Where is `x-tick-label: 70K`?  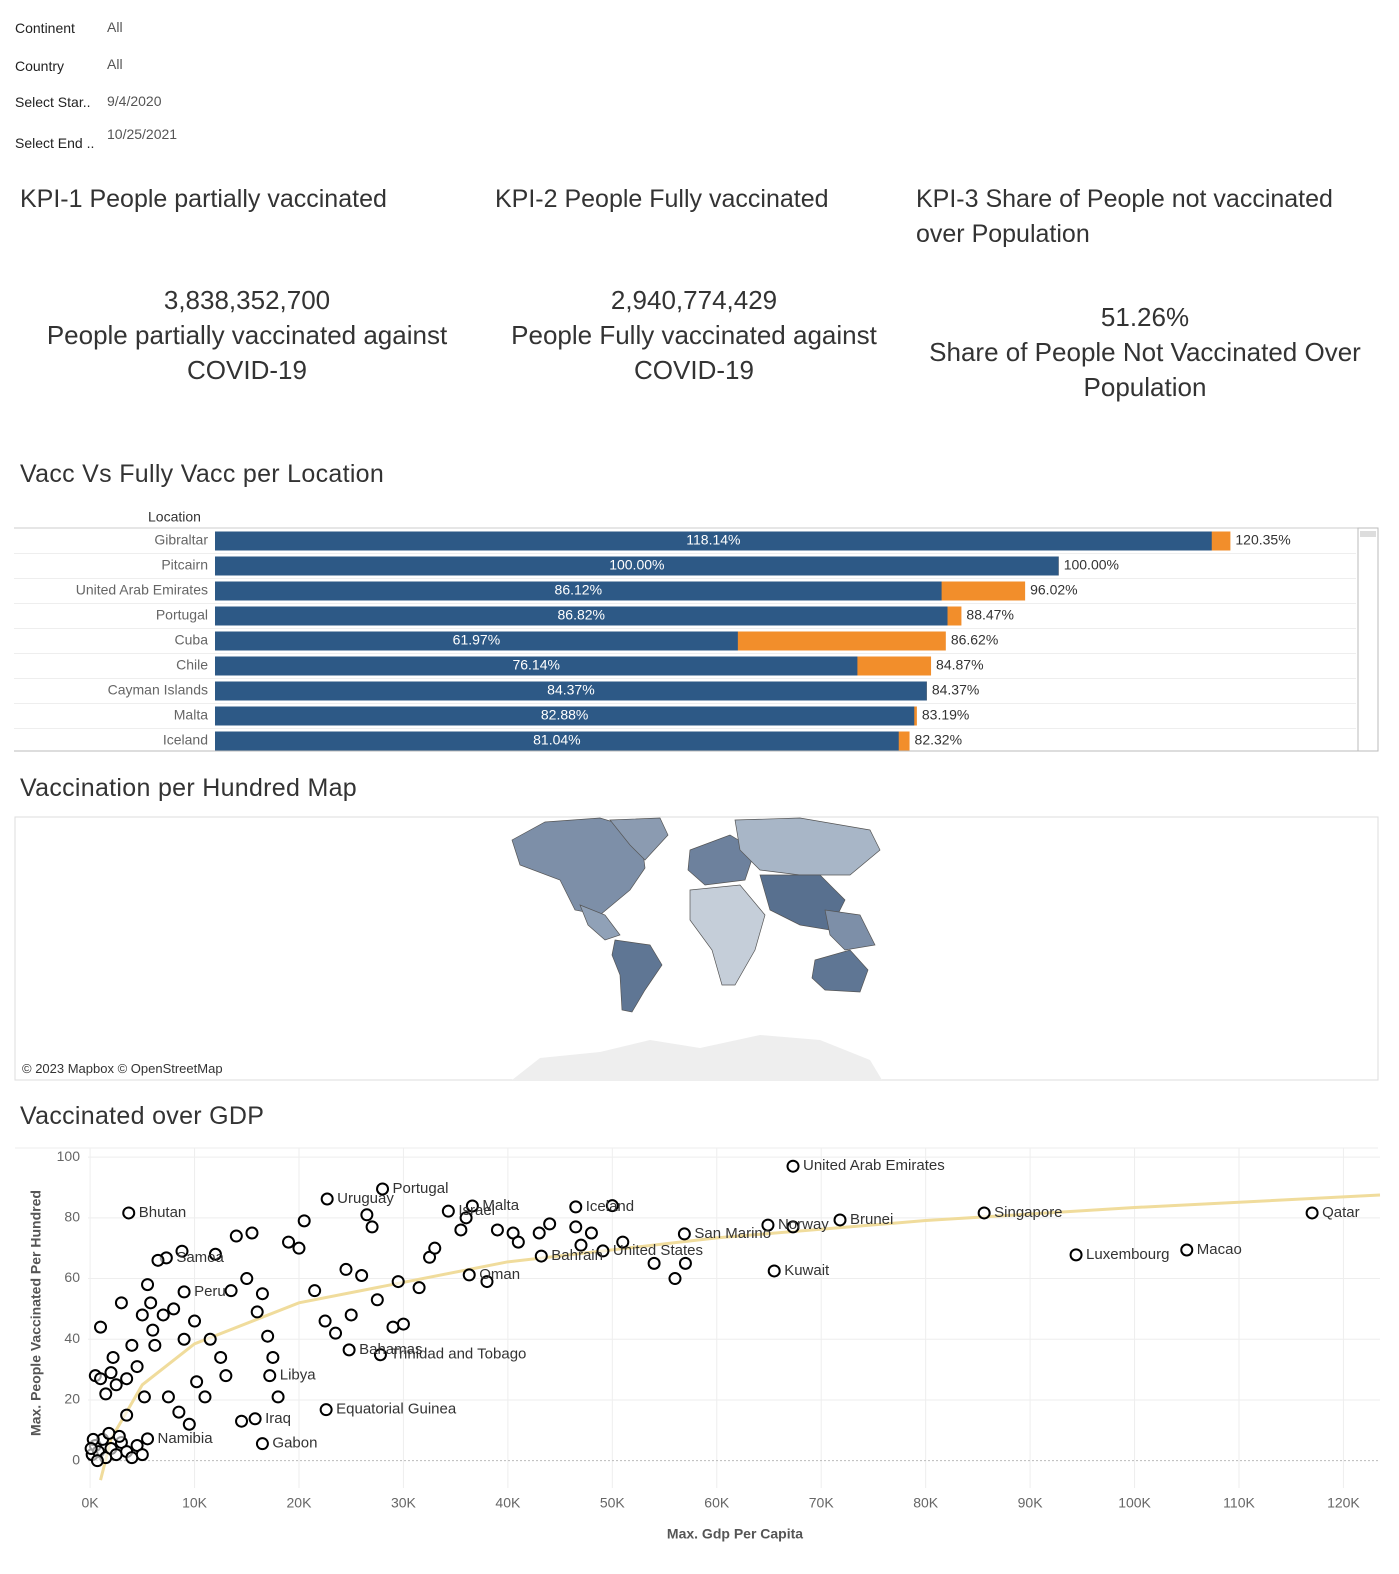 x-tick-label: 70K is located at coordinates (822, 1503).